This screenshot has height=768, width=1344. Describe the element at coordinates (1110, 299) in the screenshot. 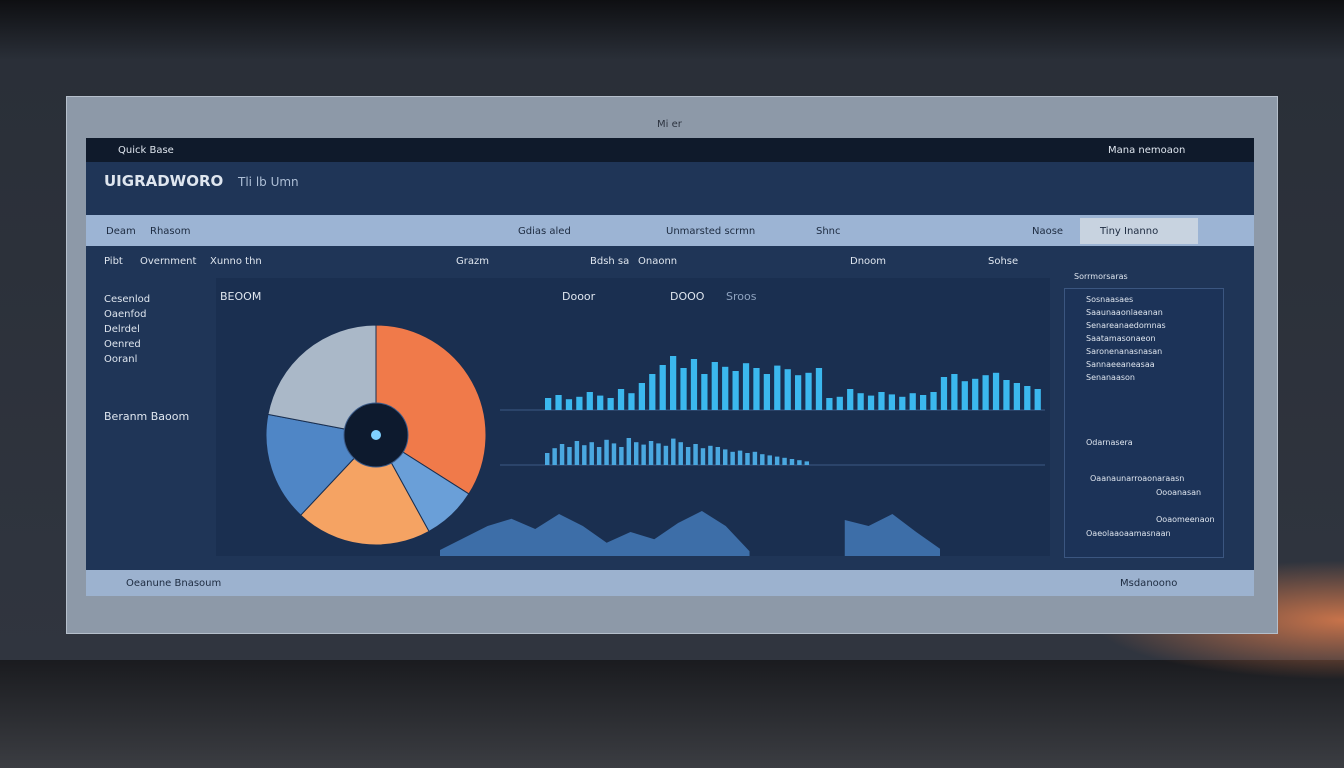

I see `right-item: Sosnaasaes` at that location.